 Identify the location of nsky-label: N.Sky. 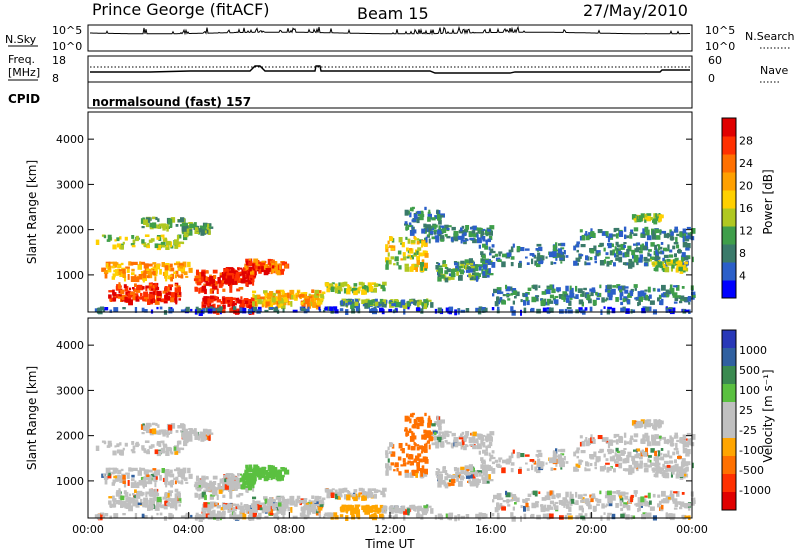
(21, 39).